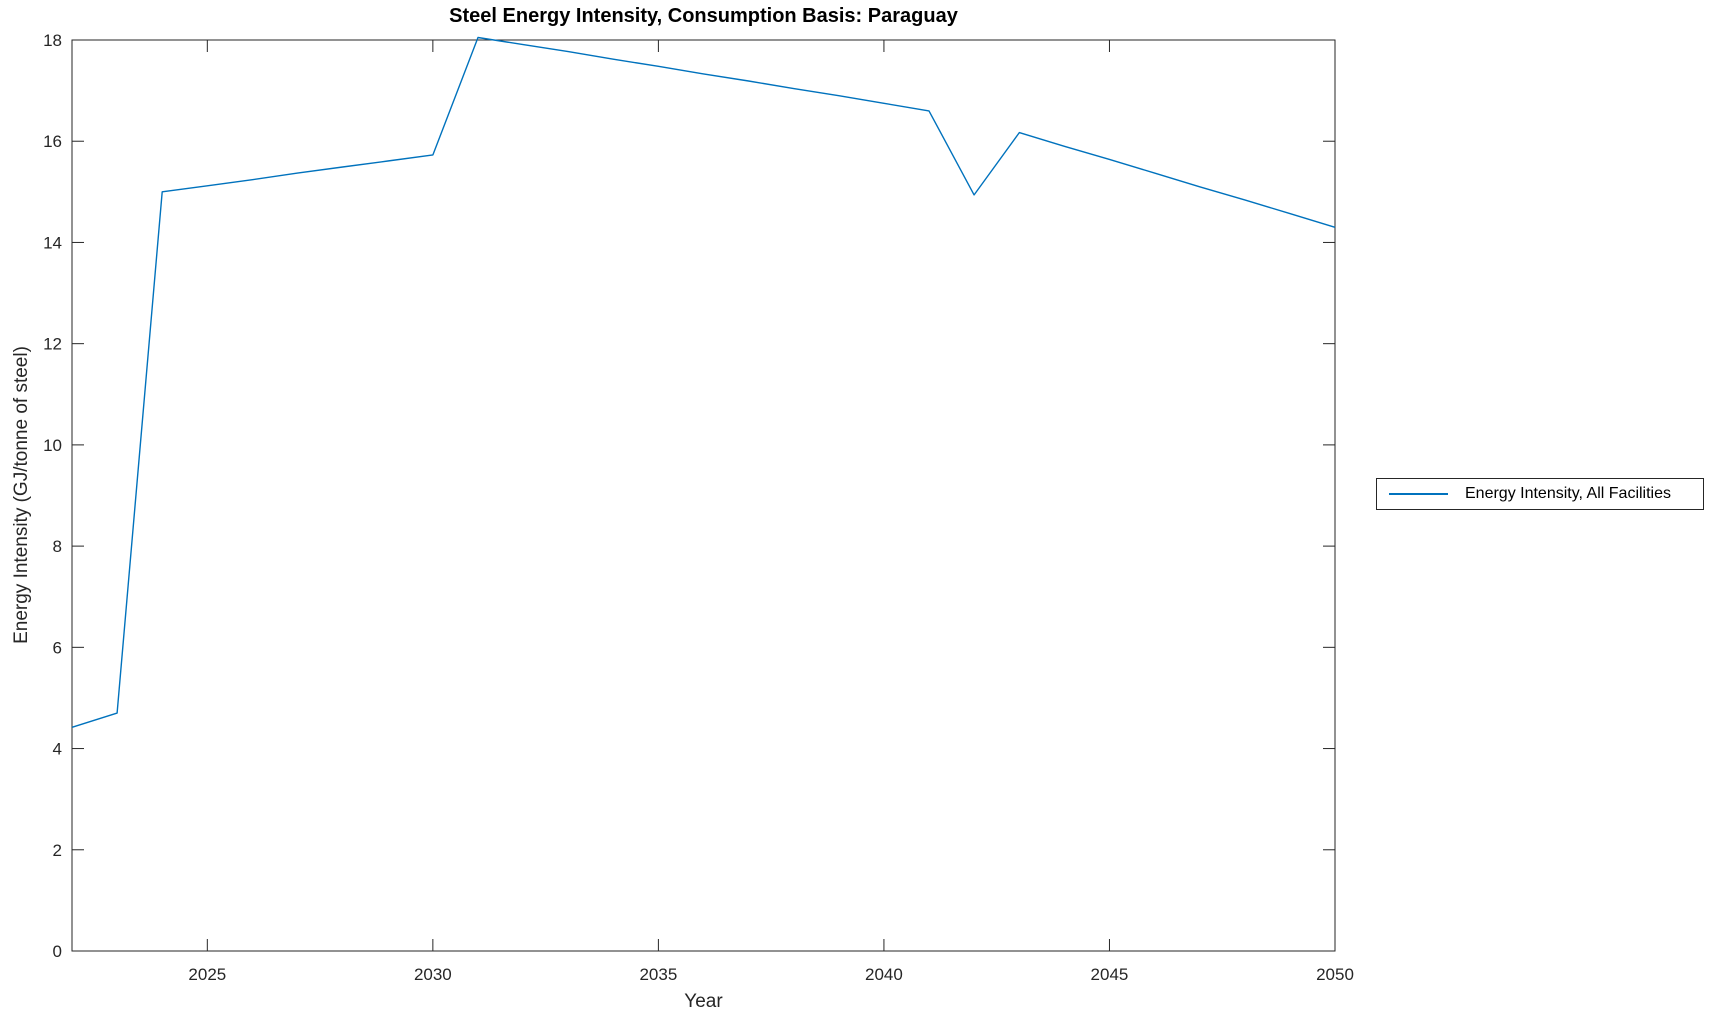 This screenshot has width=1715, height=1021. Describe the element at coordinates (884, 974) in the screenshot. I see `x-tick-label: 2040` at that location.